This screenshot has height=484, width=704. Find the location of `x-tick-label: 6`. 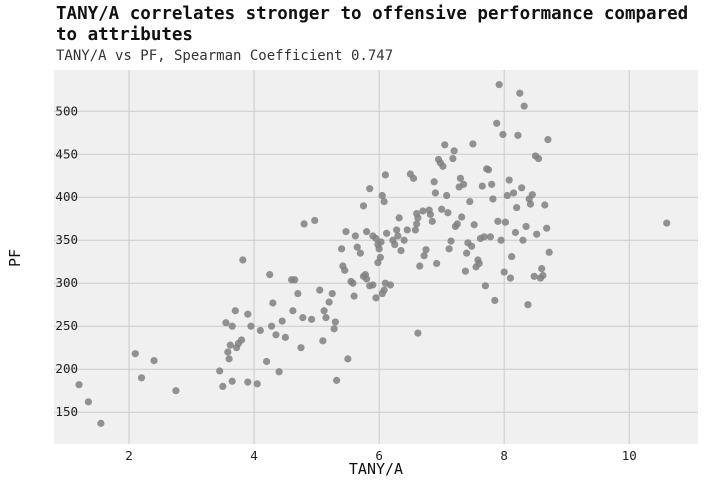

x-tick-label: 6 is located at coordinates (379, 455).